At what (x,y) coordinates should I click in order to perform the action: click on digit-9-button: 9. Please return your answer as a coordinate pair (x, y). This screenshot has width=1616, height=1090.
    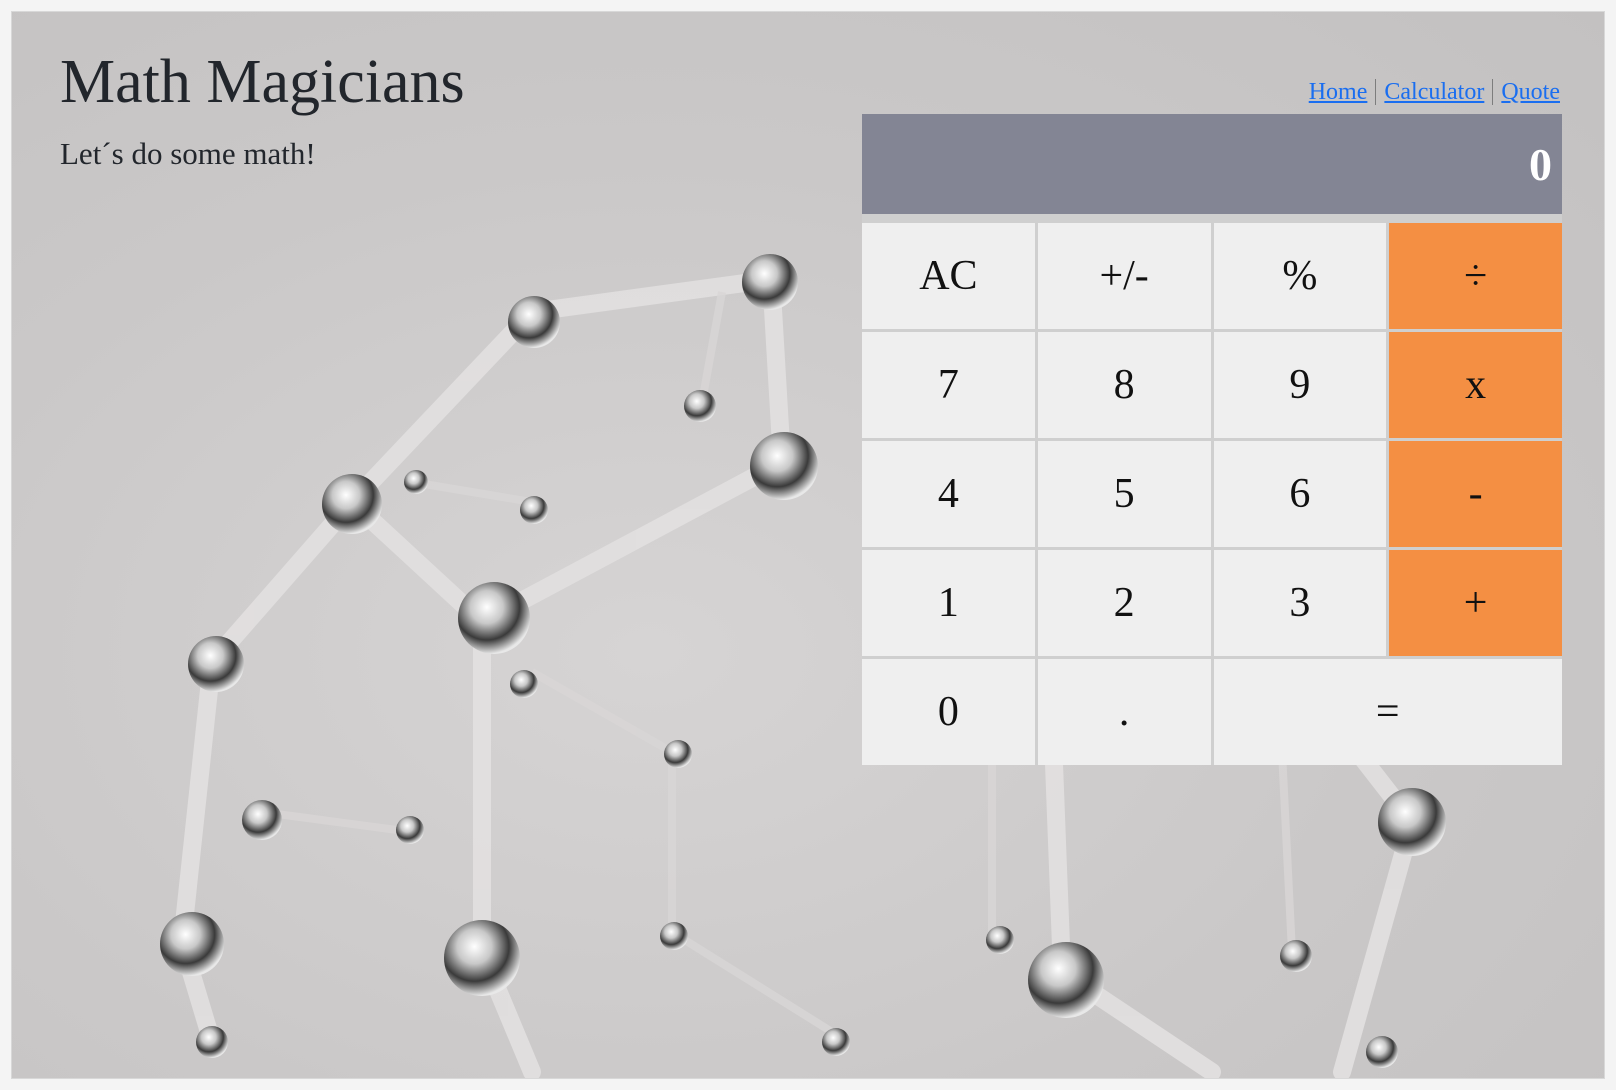
    Looking at the image, I should click on (1300, 385).